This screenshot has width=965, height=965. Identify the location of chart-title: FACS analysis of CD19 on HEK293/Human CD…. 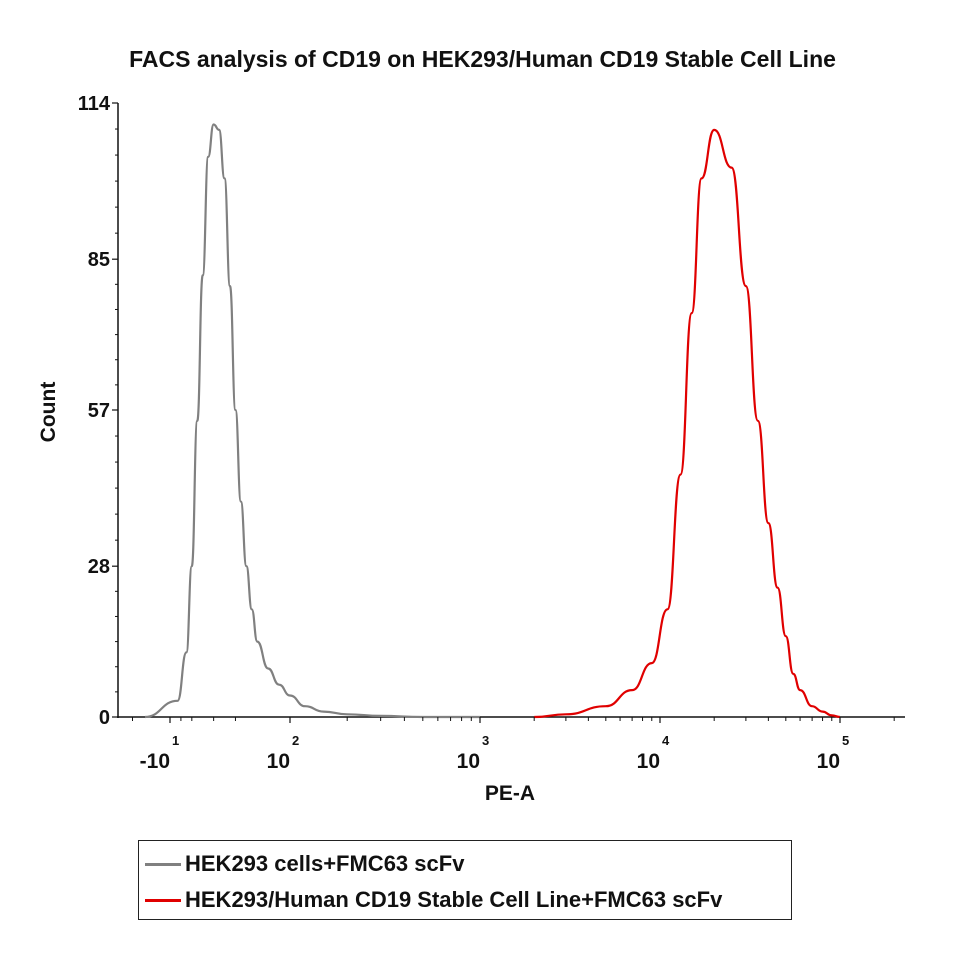
(482, 59).